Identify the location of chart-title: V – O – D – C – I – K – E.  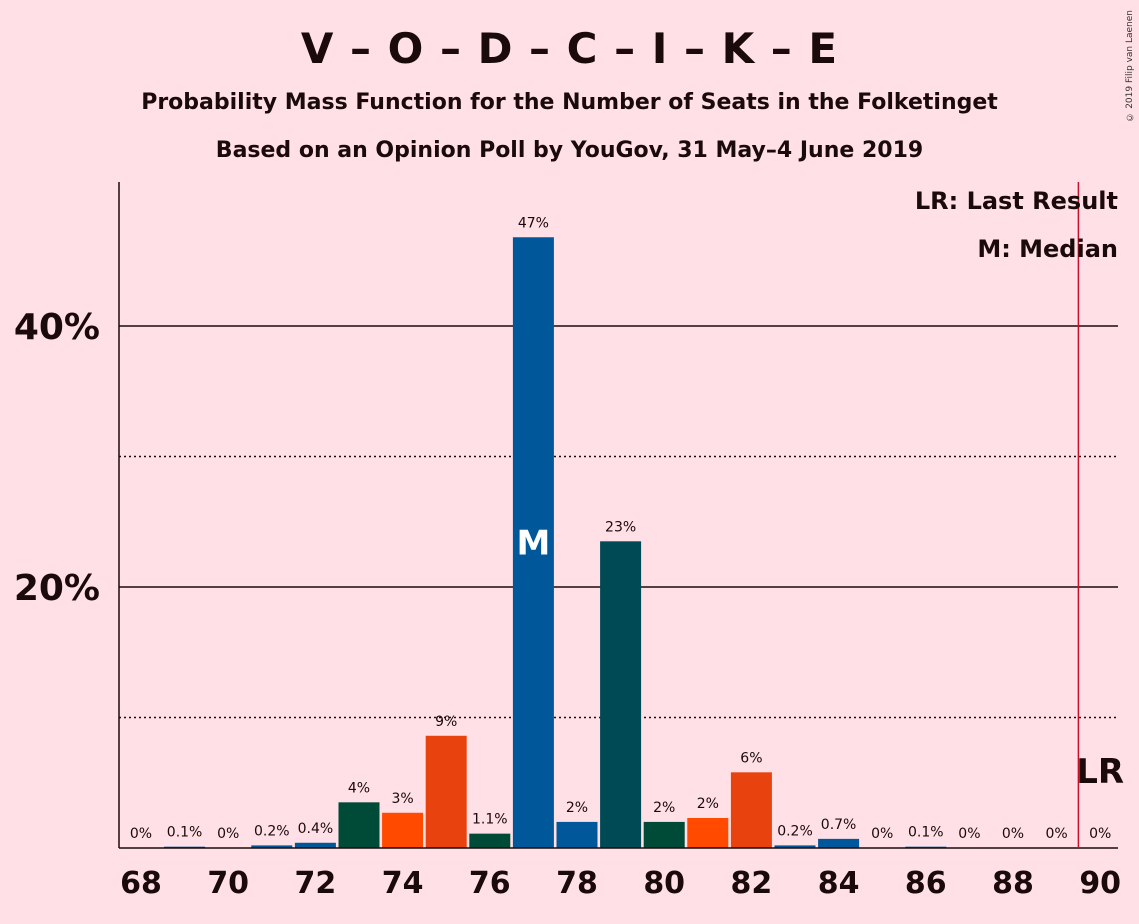
(569, 48).